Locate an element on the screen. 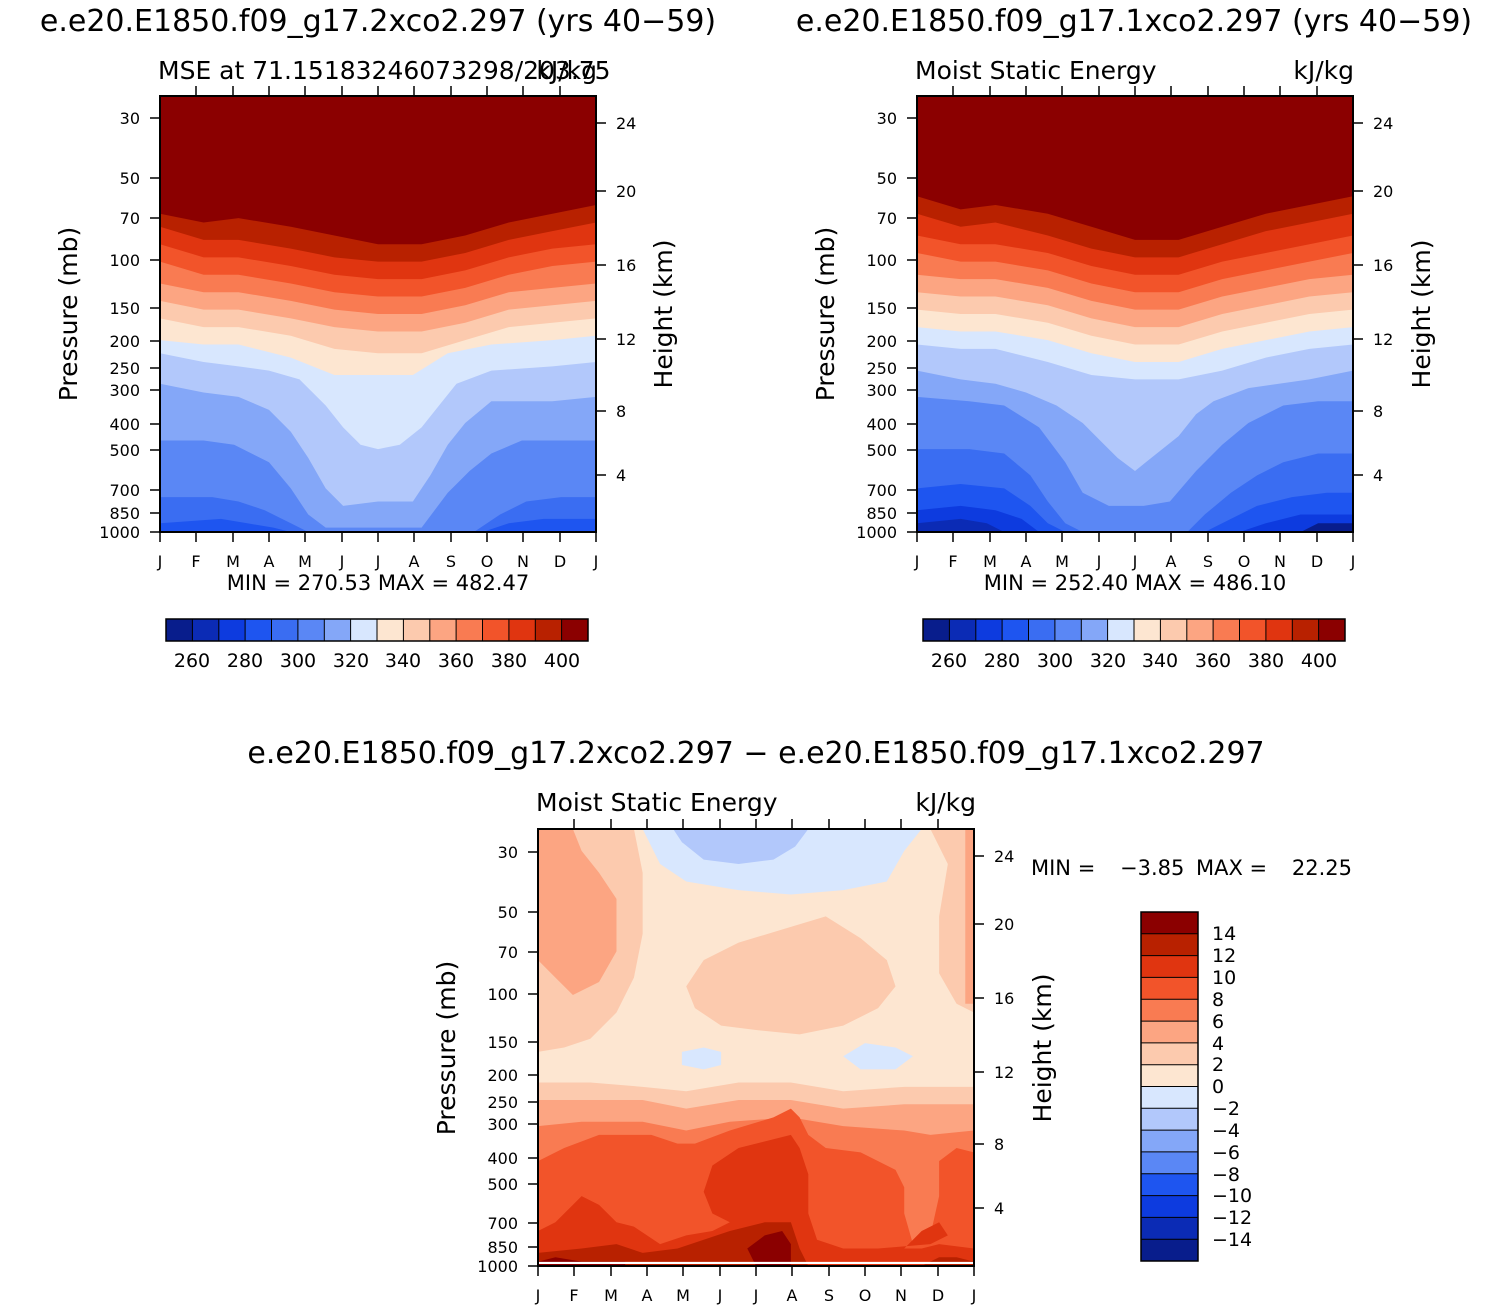 Image resolution: width=1512 pixels, height=1307 pixels. colorbar-label: 260 is located at coordinates (949, 661).